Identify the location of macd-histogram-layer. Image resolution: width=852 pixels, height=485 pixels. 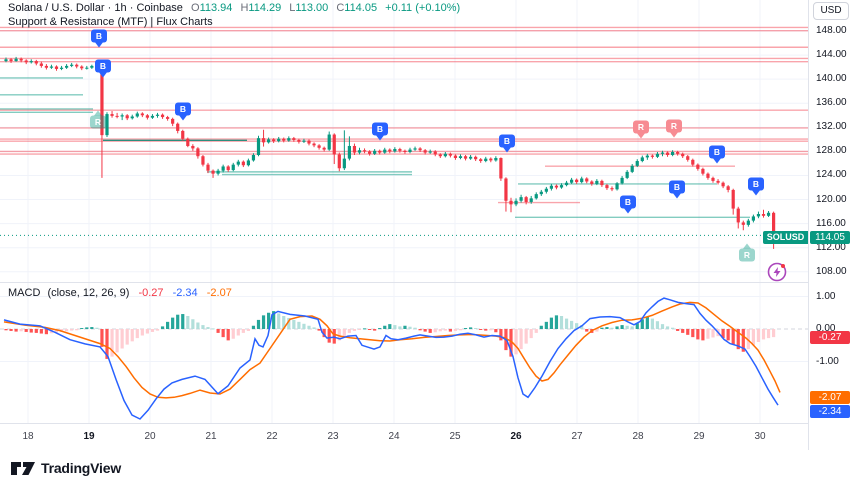
(390, 335).